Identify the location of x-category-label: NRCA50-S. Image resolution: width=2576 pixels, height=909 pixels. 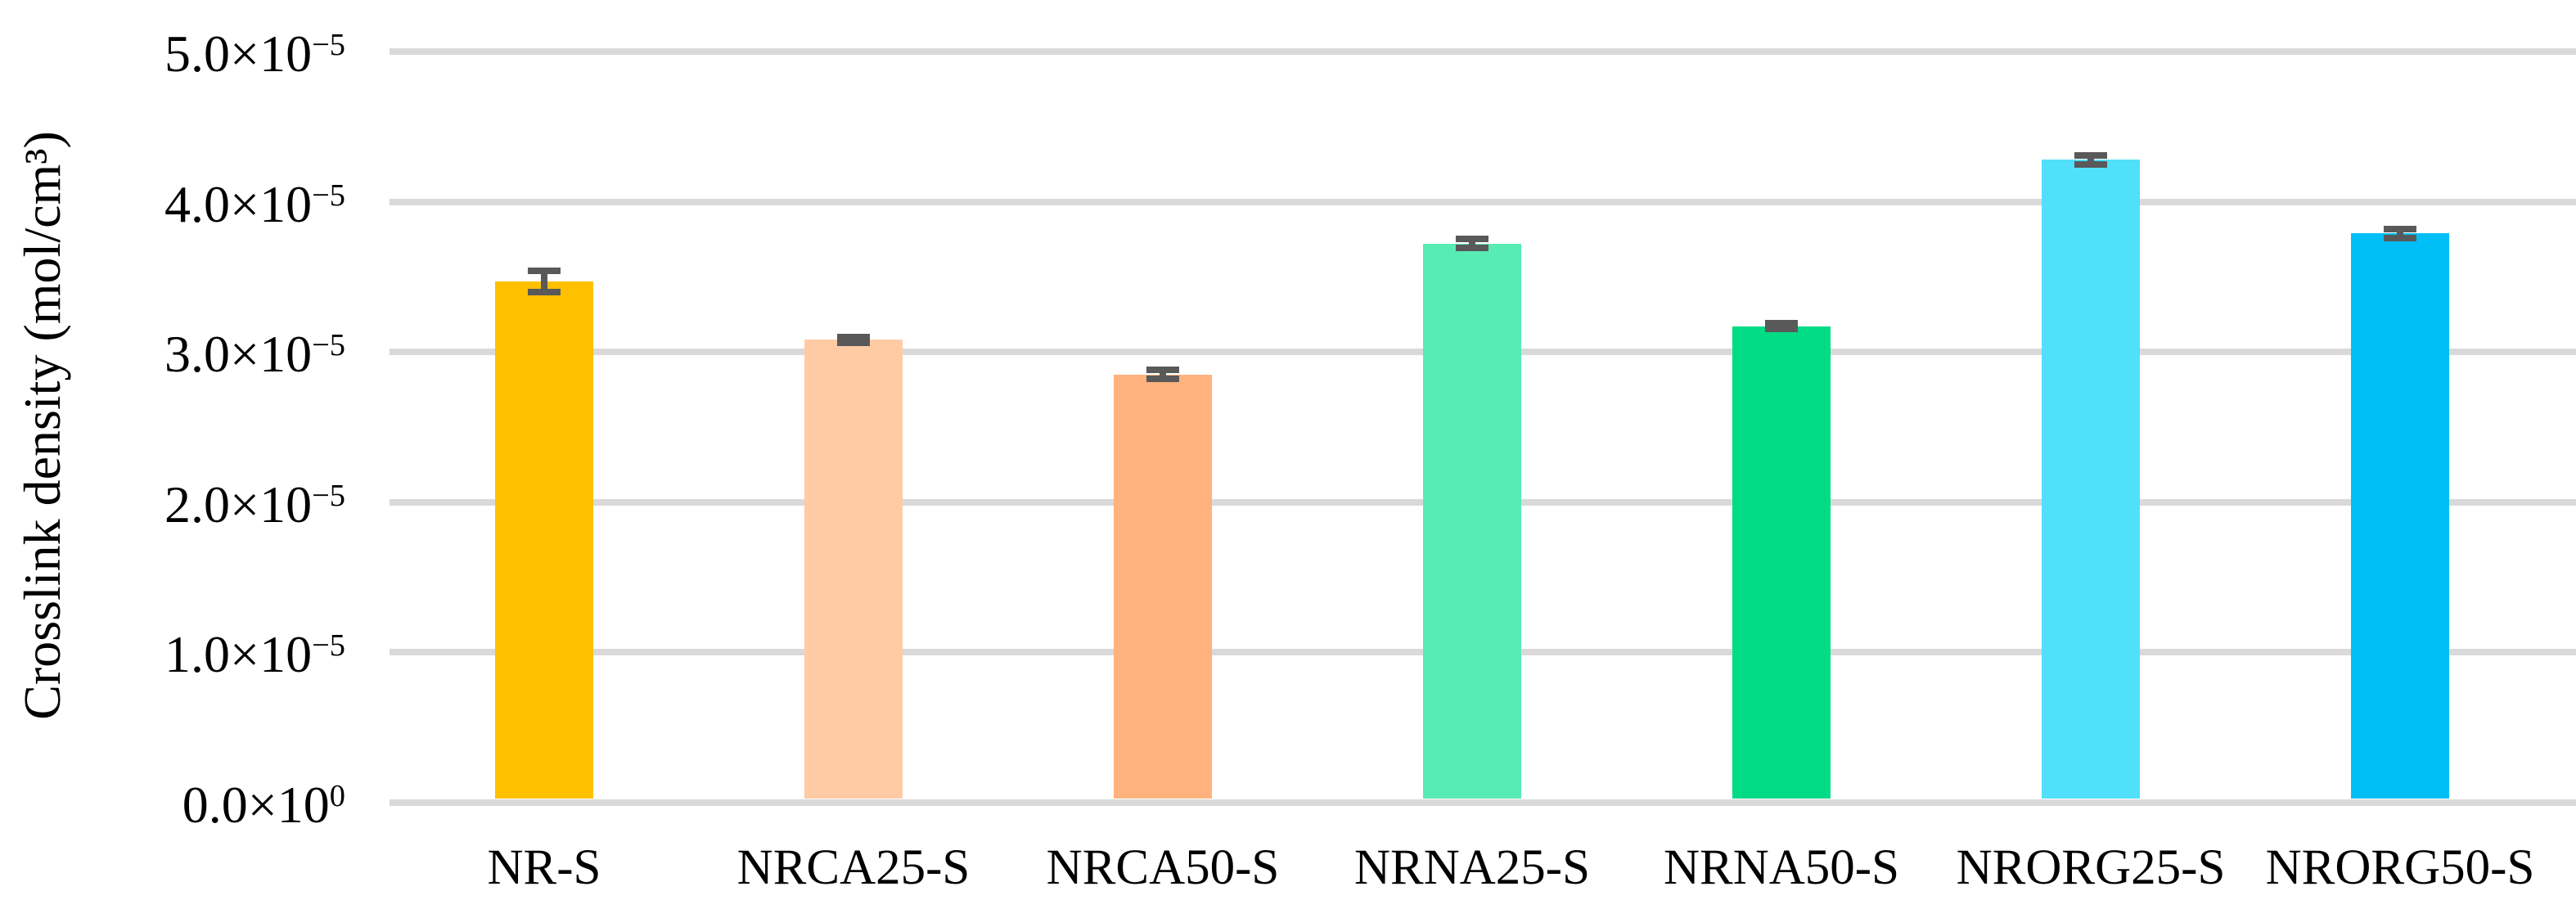
(1163, 868).